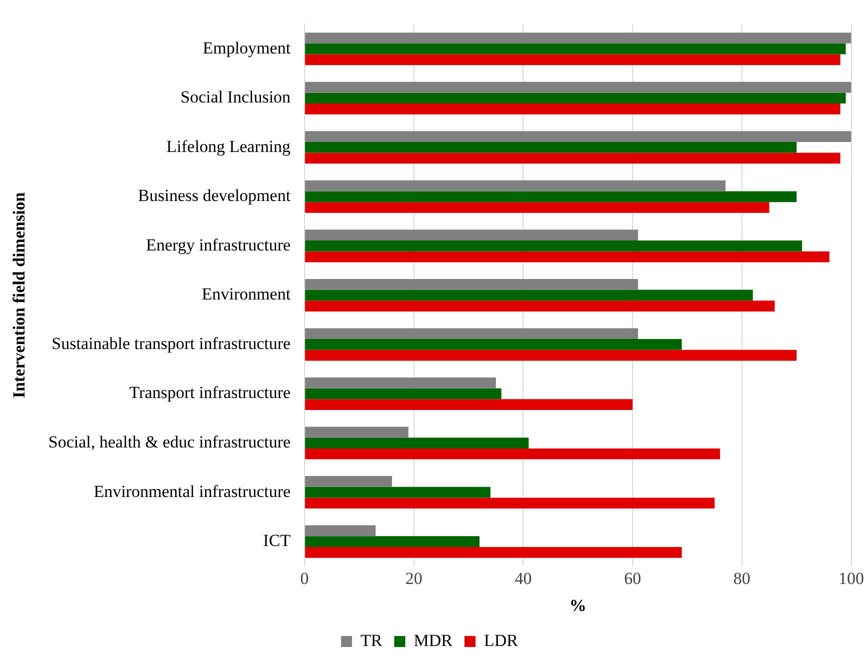 The height and width of the screenshot is (664, 867). What do you see at coordinates (218, 244) in the screenshot?
I see `y-tick-label: Energy infrastructure` at bounding box center [218, 244].